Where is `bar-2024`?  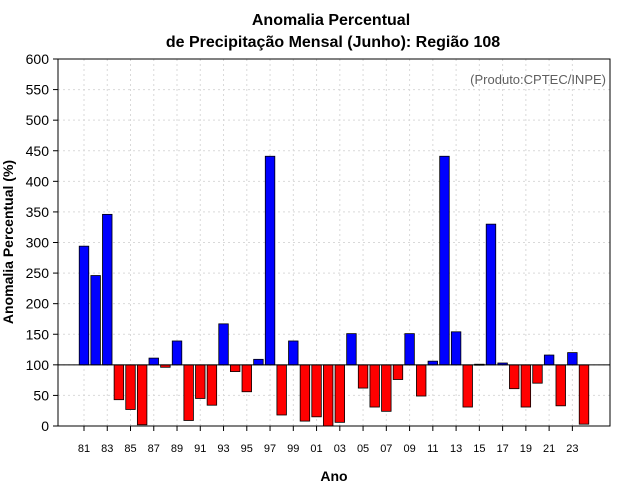 bar-2024 is located at coordinates (584, 394).